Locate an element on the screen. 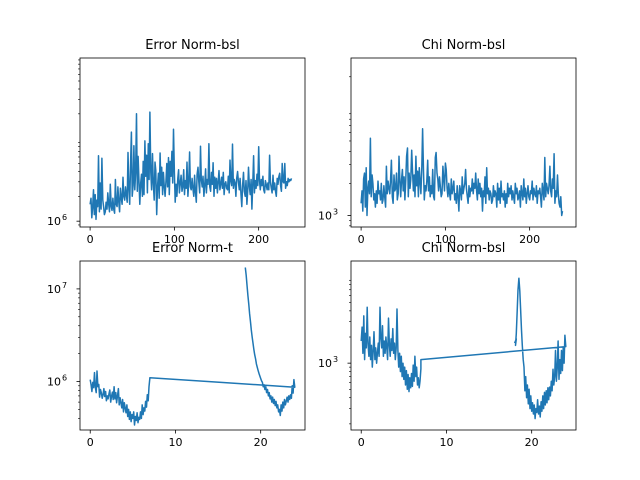 The image size is (640, 480). y-tick-label: 10 7 is located at coordinates (57, 288).